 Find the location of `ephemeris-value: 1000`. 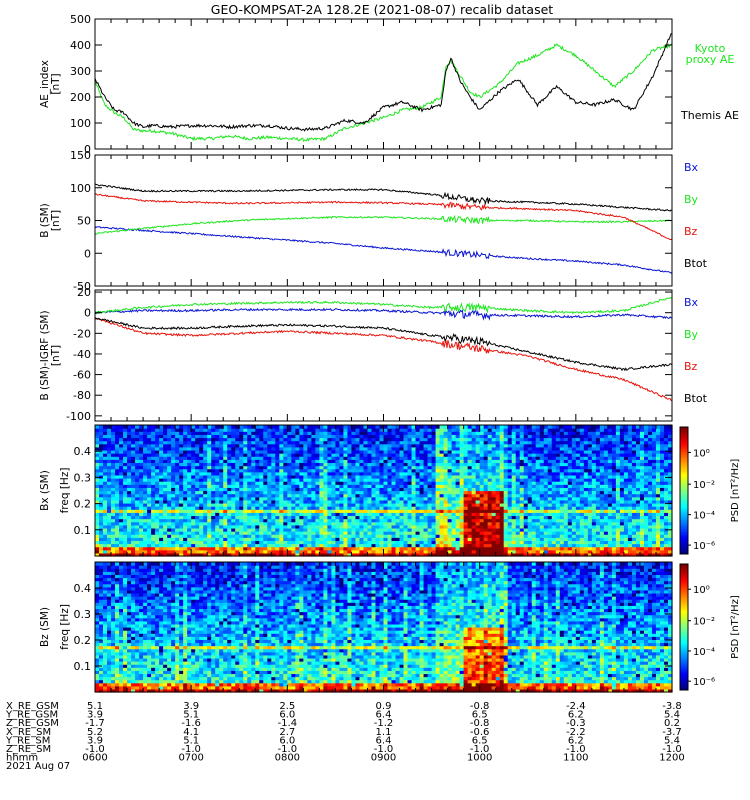

ephemeris-value: 1000 is located at coordinates (479, 758).